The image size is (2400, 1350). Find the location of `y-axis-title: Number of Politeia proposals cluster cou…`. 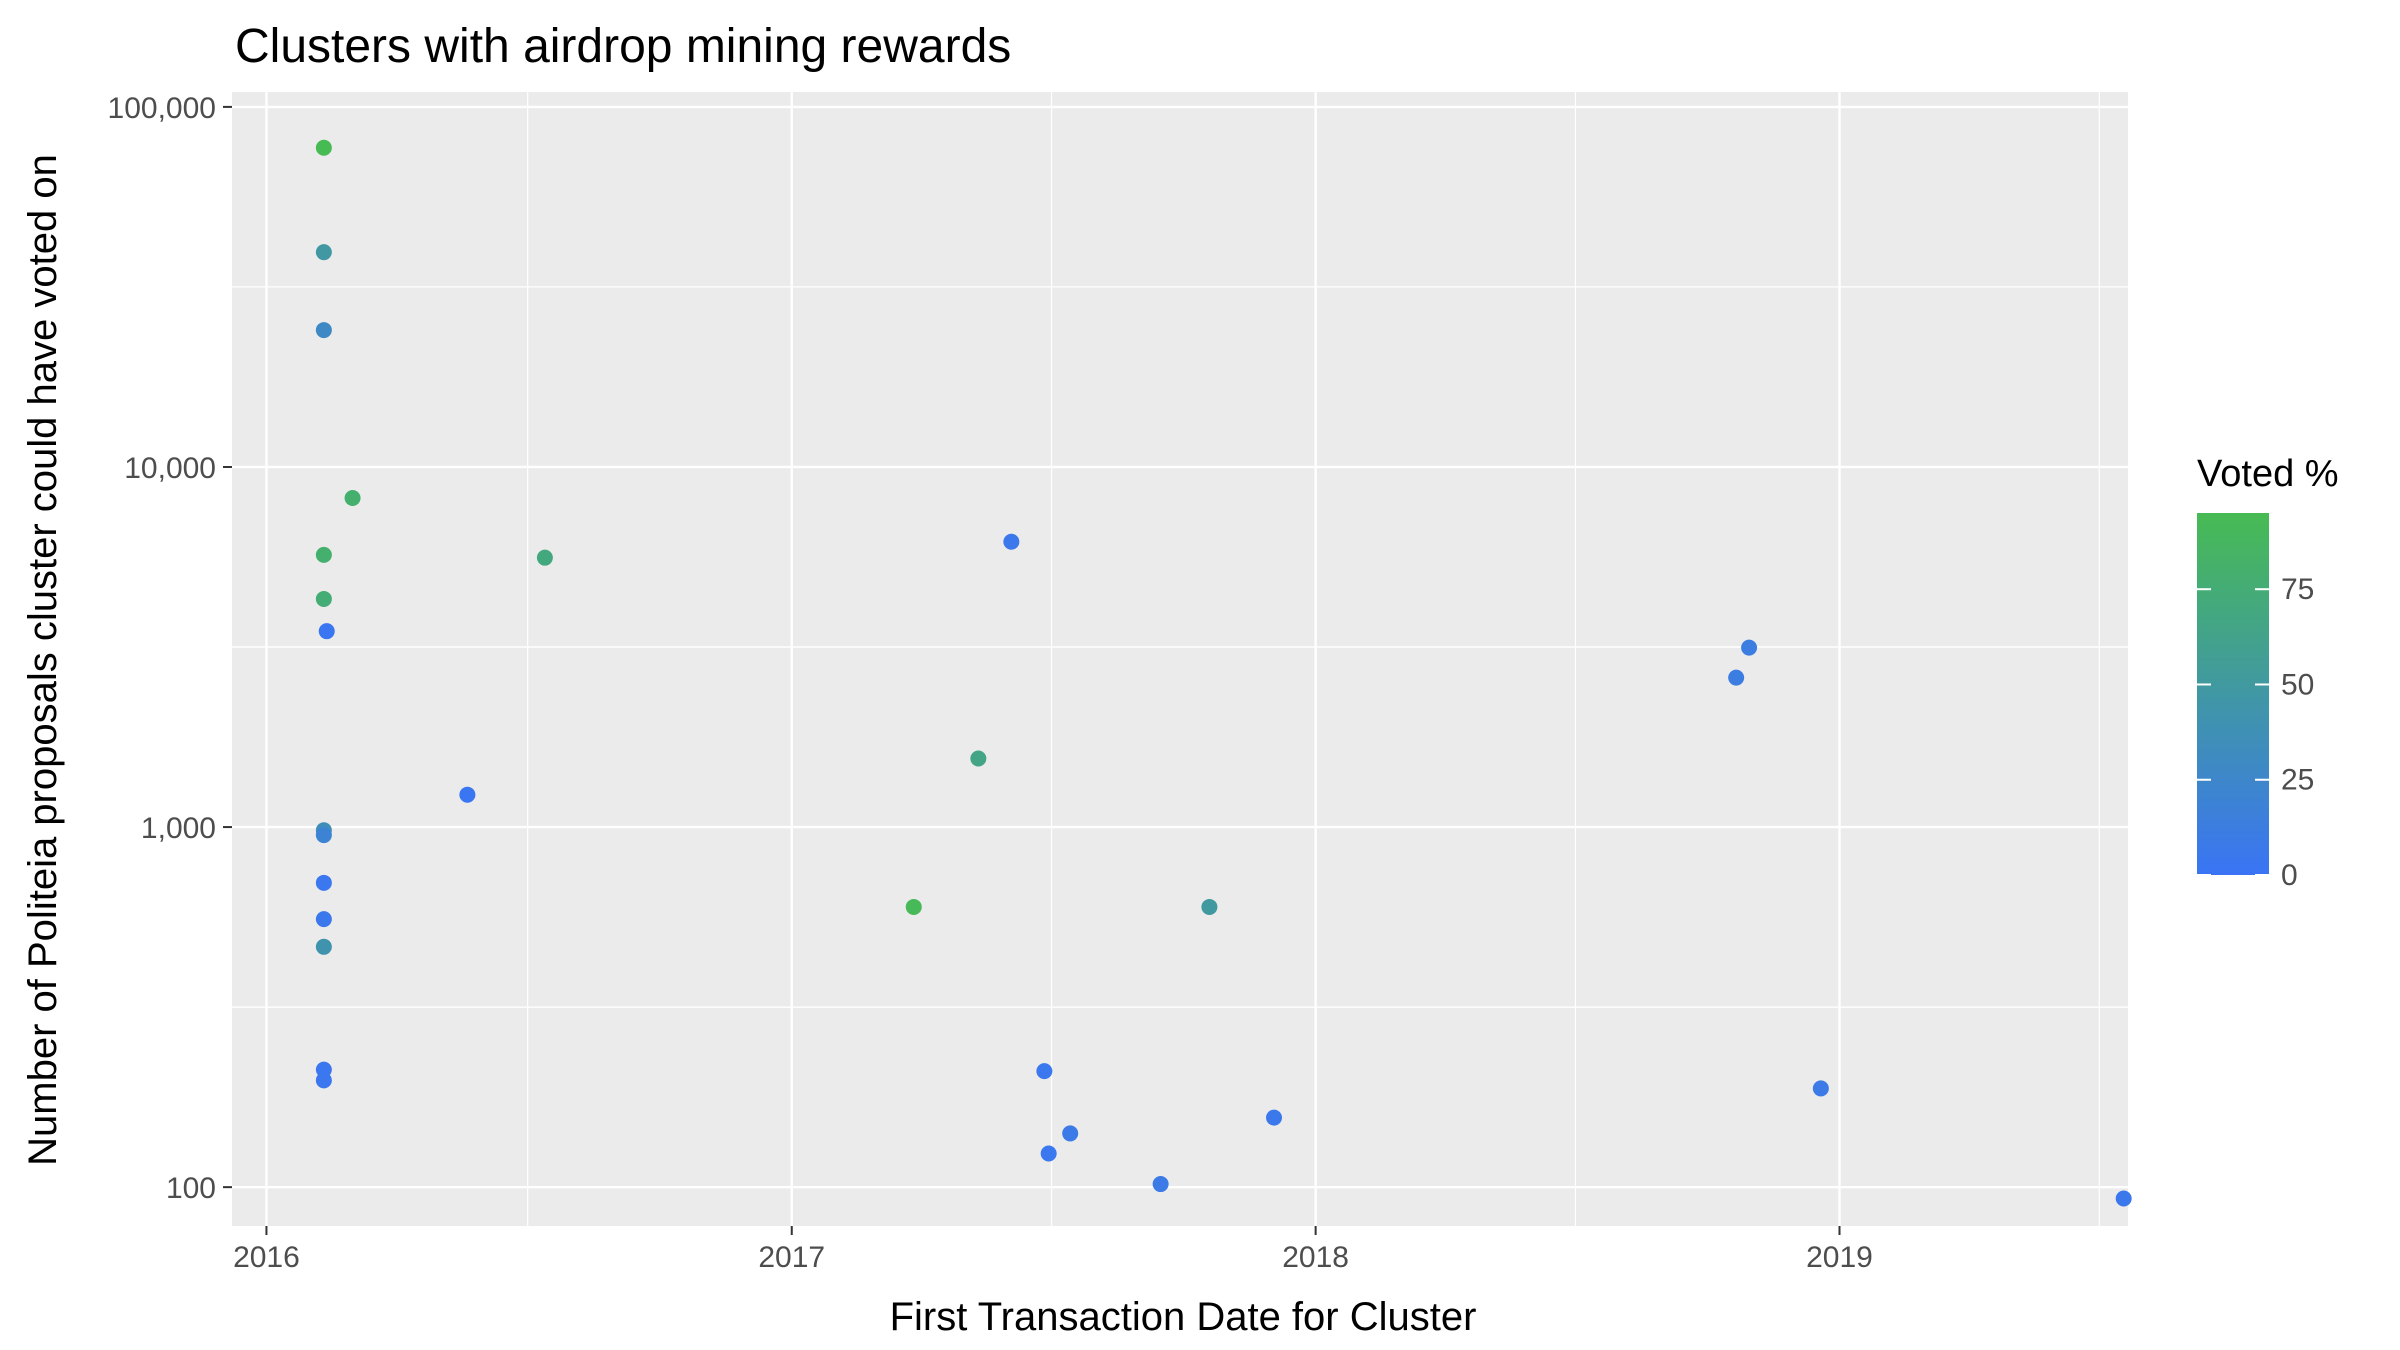

y-axis-title: Number of Politeia proposals cluster cou… is located at coordinates (43, 660).